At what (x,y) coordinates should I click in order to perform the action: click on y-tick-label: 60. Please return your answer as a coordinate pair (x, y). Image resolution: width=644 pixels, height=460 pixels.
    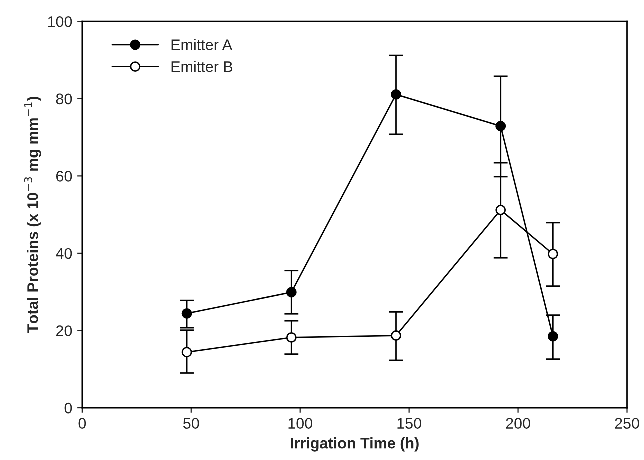
    Looking at the image, I should click on (64, 176).